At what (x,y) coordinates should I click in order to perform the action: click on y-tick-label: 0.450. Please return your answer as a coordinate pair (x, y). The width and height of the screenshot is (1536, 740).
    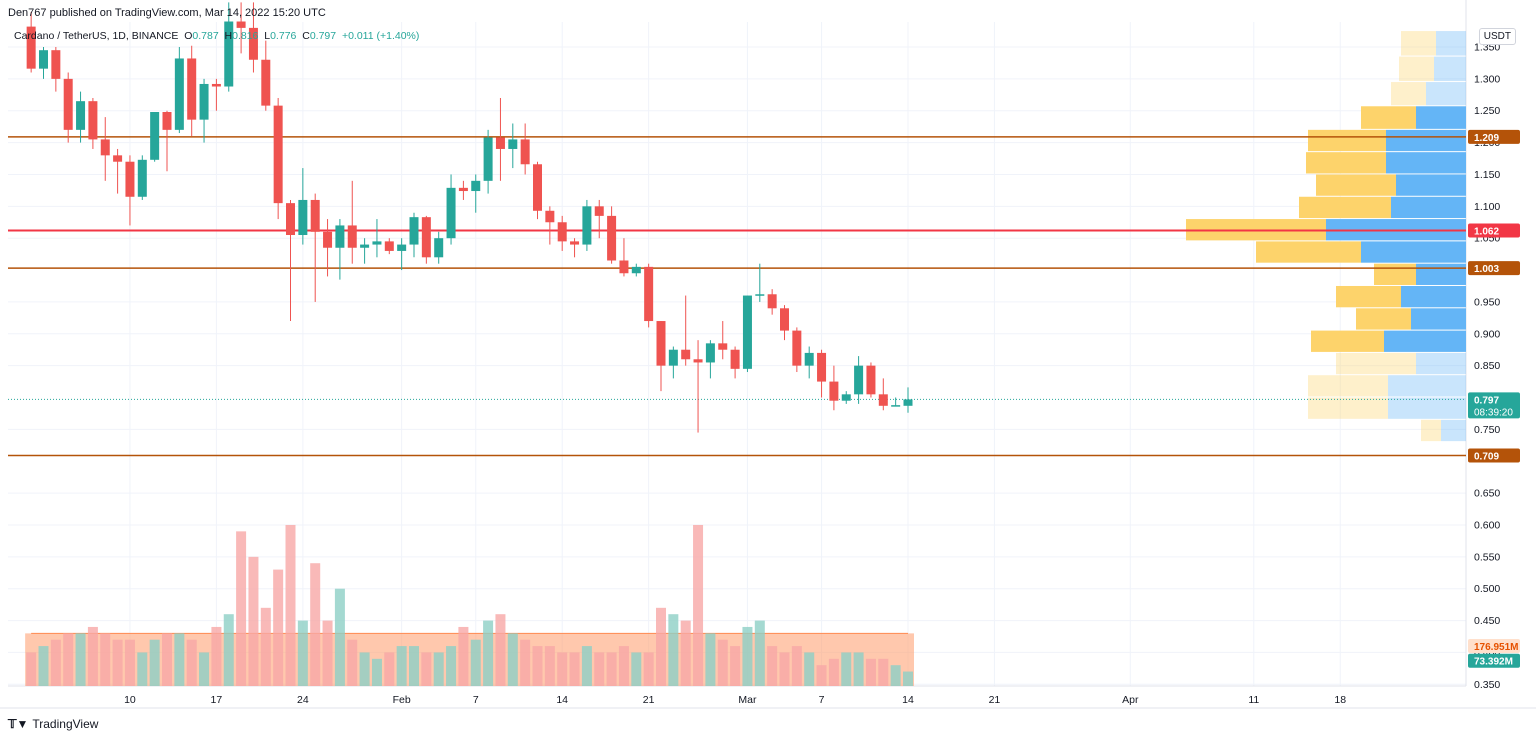
    Looking at the image, I should click on (1487, 621).